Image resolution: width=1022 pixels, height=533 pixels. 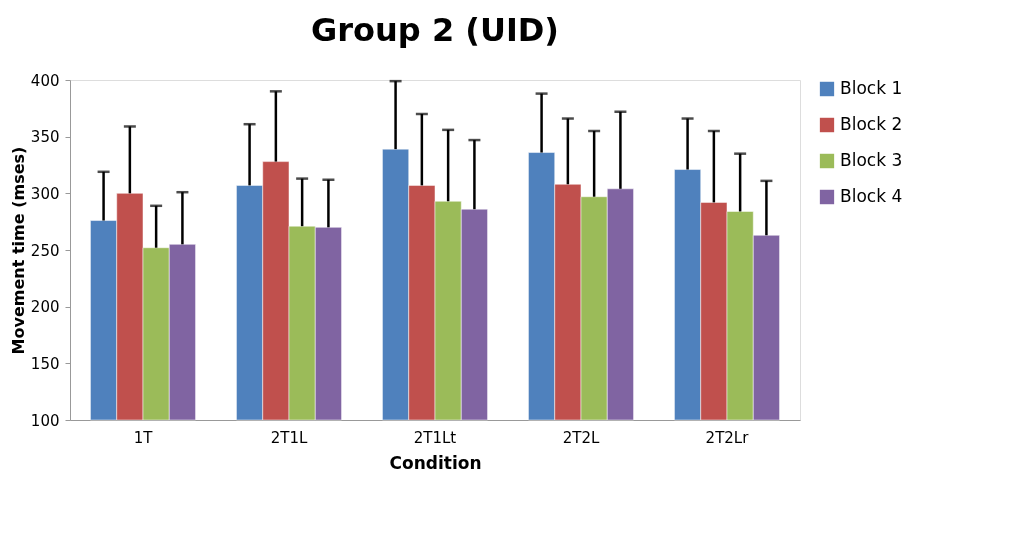 What do you see at coordinates (727, 437) in the screenshot?
I see `x-tick-label: 2T2Lr` at bounding box center [727, 437].